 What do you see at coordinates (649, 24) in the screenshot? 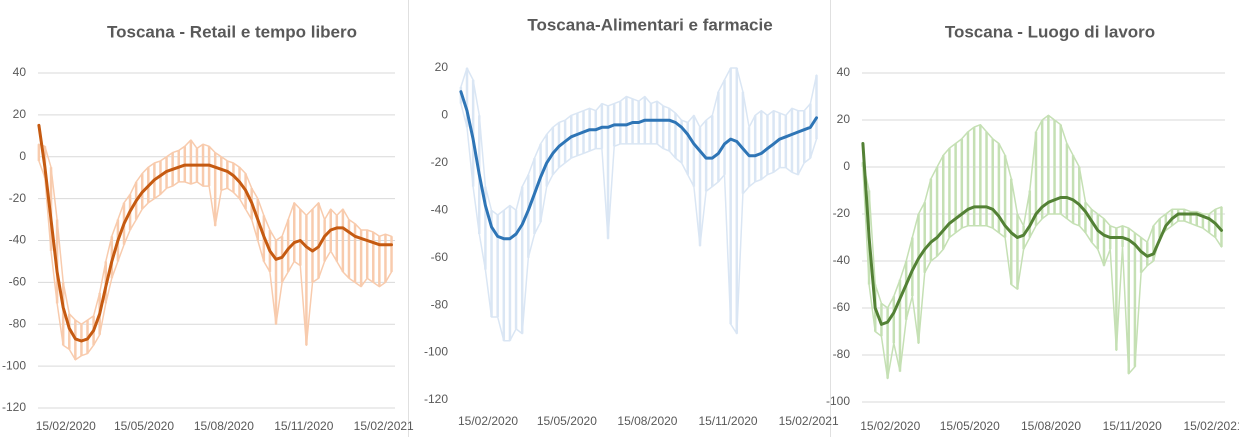
I see `chart-title: Toscana-Alimentari e farmacie` at bounding box center [649, 24].